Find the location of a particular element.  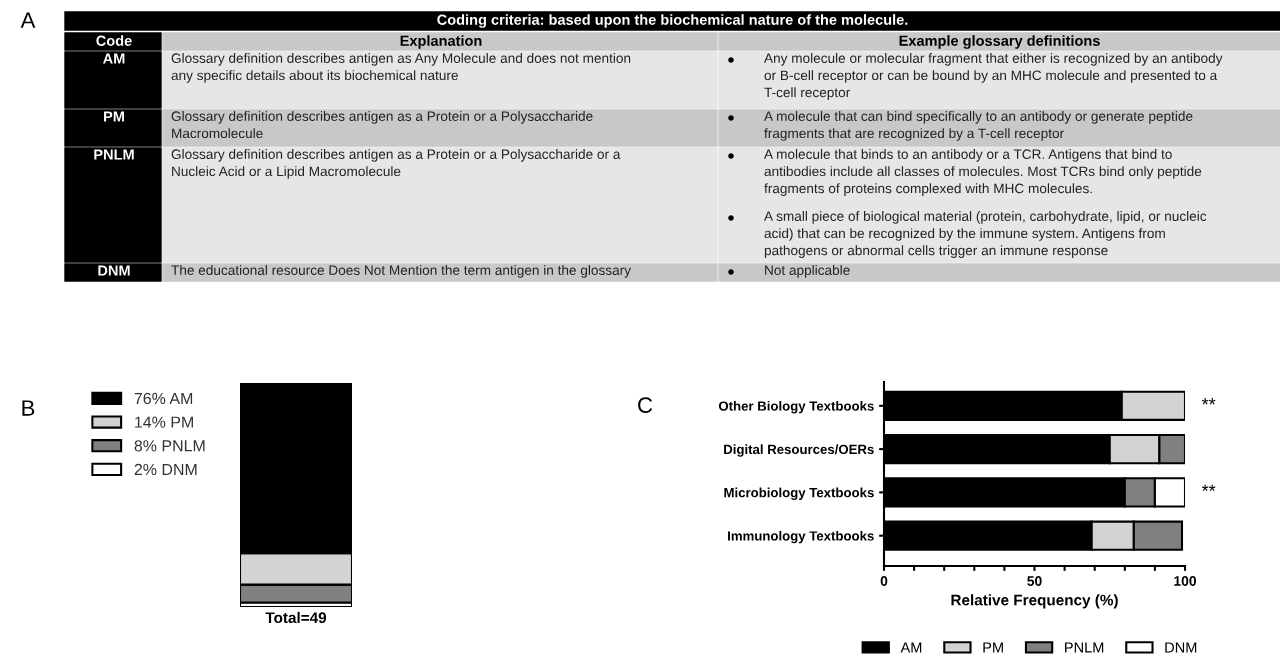

text: Not applicable is located at coordinates (807, 271).